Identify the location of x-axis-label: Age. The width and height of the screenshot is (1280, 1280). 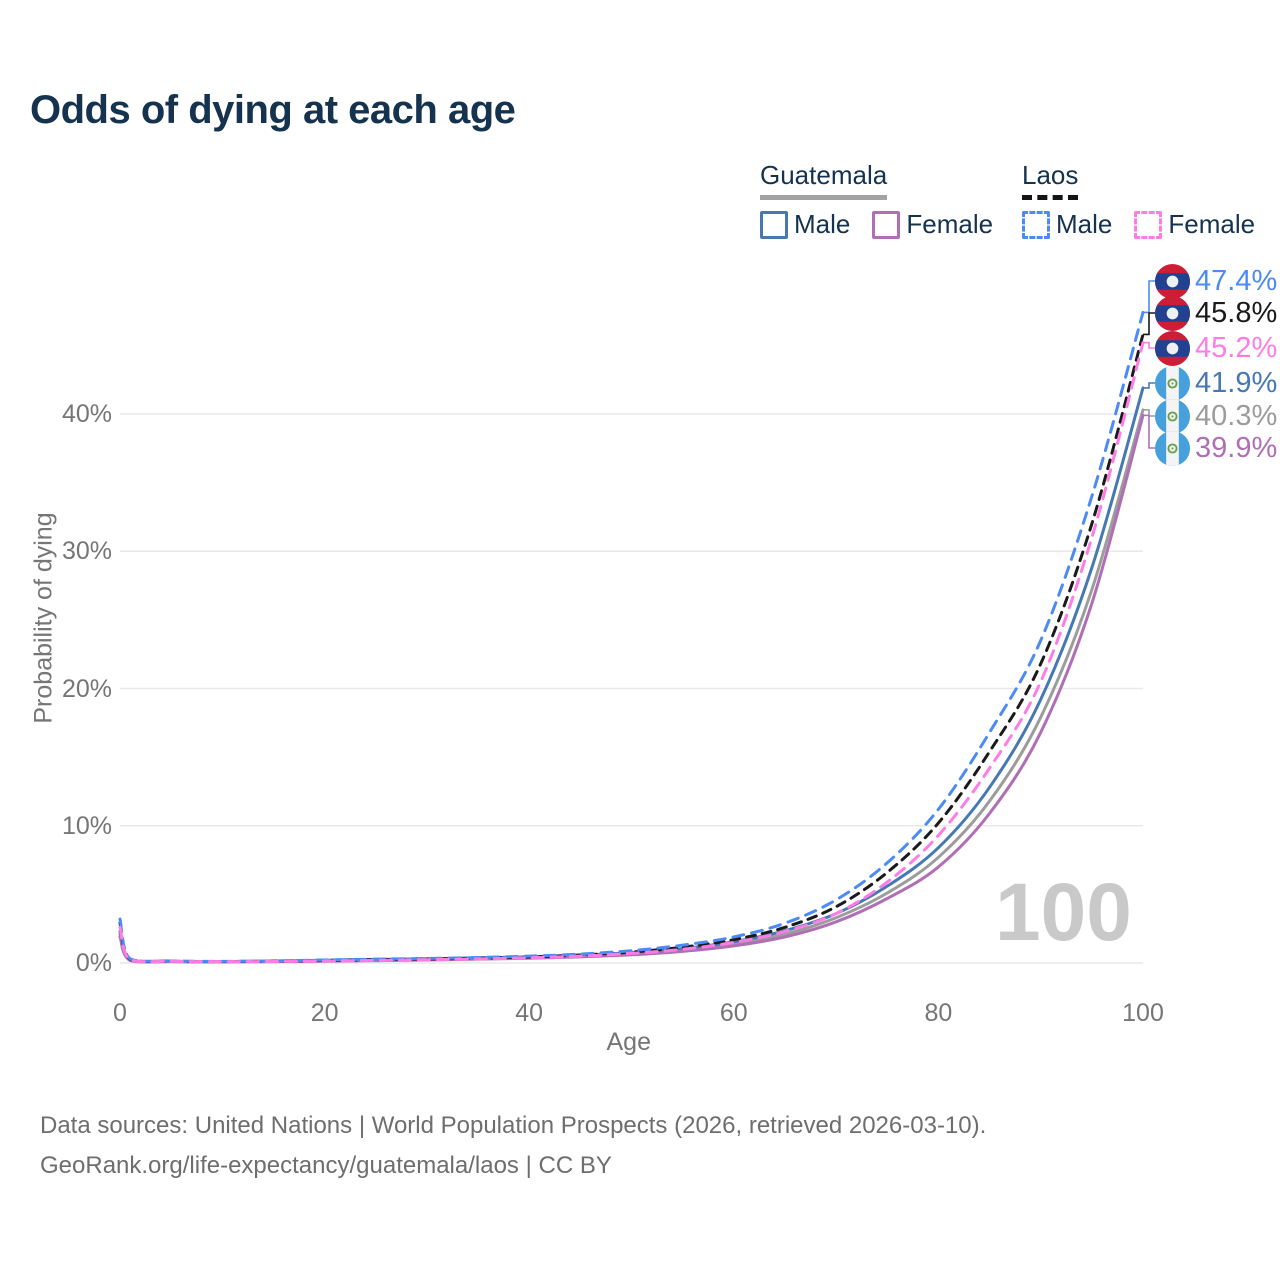
(628, 1042).